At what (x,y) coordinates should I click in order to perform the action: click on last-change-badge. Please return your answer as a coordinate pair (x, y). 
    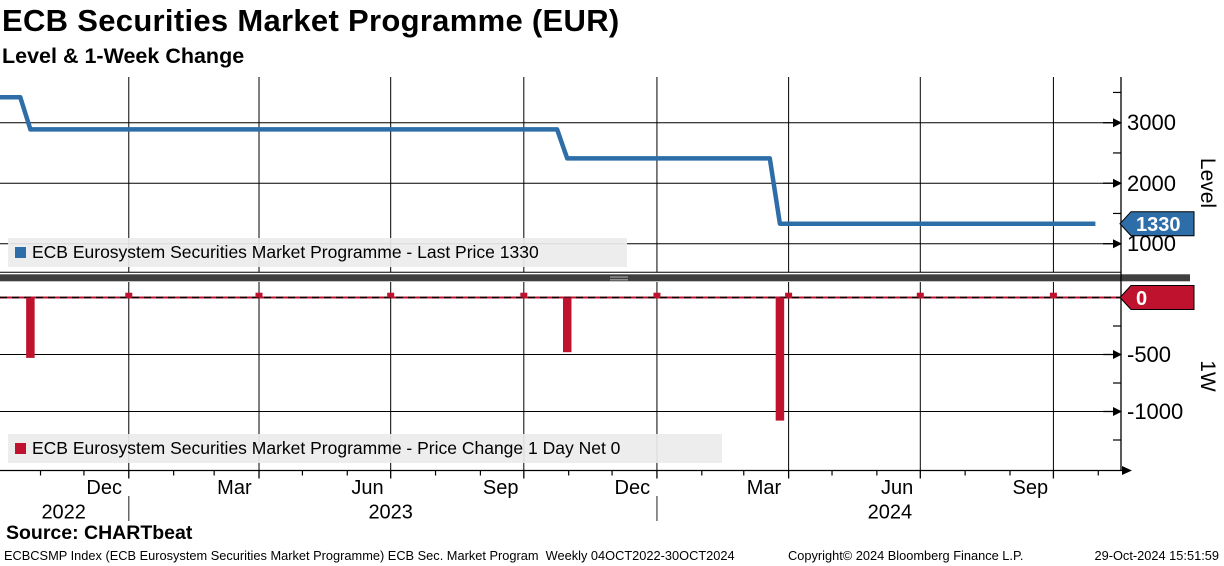
    Looking at the image, I should click on (1157, 297).